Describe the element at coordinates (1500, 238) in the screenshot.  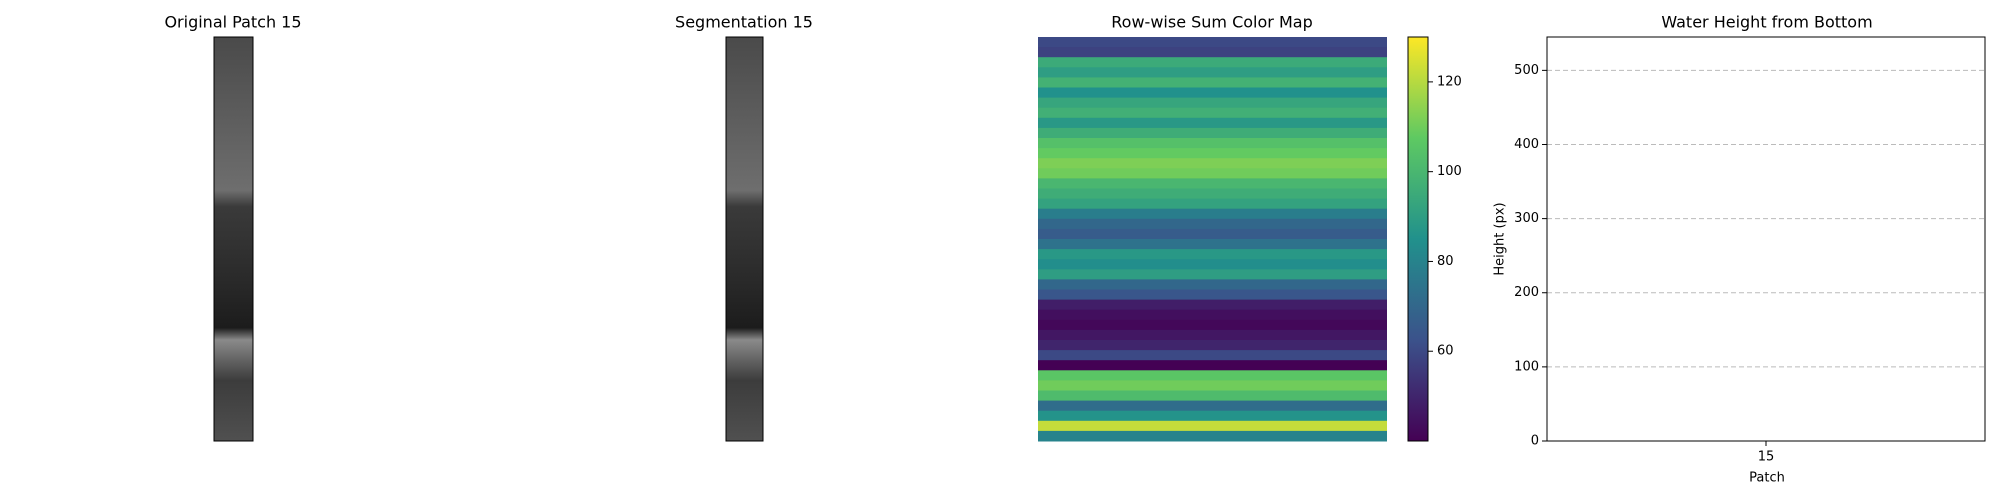
I see `y-axis-label: Height (px)` at that location.